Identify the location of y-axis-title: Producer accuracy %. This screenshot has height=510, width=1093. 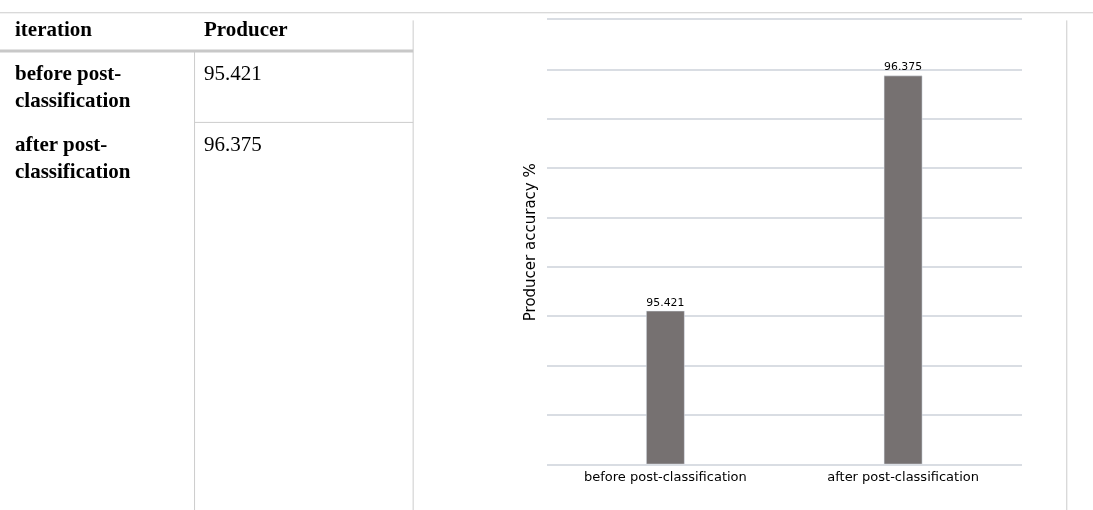
(529, 242).